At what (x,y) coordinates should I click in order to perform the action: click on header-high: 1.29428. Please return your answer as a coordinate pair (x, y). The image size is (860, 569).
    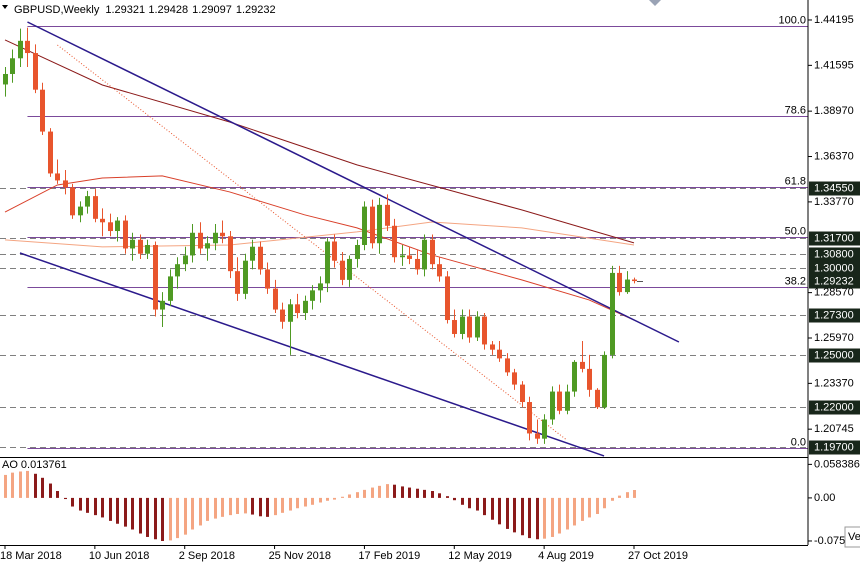
    Looking at the image, I should click on (168, 10).